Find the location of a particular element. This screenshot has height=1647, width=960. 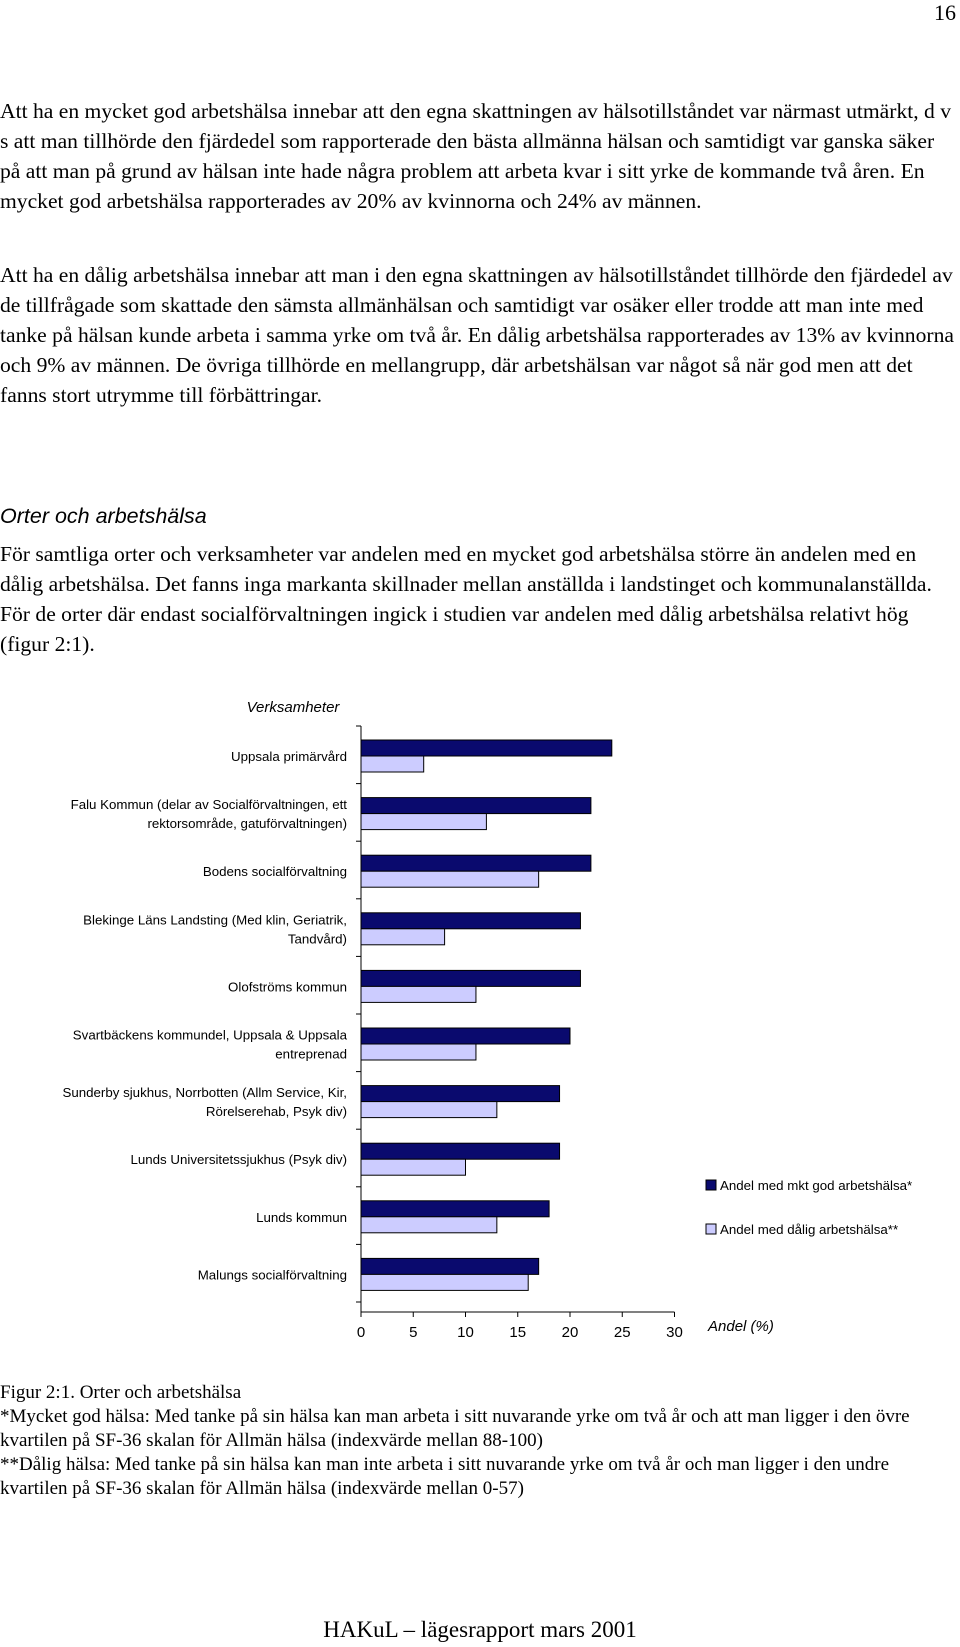

x-tick-label-4: 20 is located at coordinates (570, 1332).